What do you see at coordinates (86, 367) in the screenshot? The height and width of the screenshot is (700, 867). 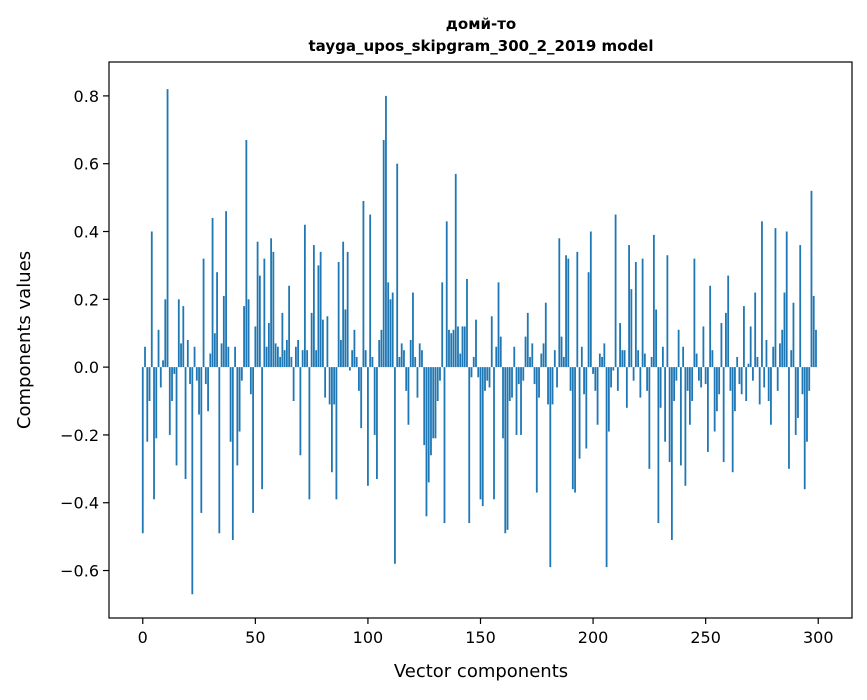 I see `y-tick-label: 0.0` at bounding box center [86, 367].